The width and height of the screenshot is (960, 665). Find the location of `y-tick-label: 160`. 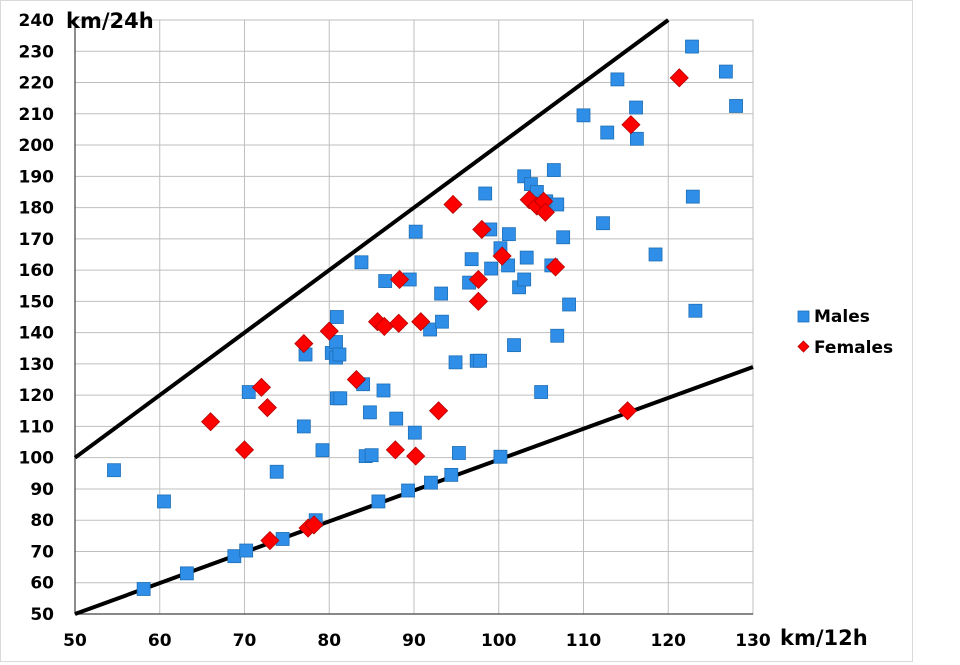

y-tick-label: 160 is located at coordinates (37, 271).